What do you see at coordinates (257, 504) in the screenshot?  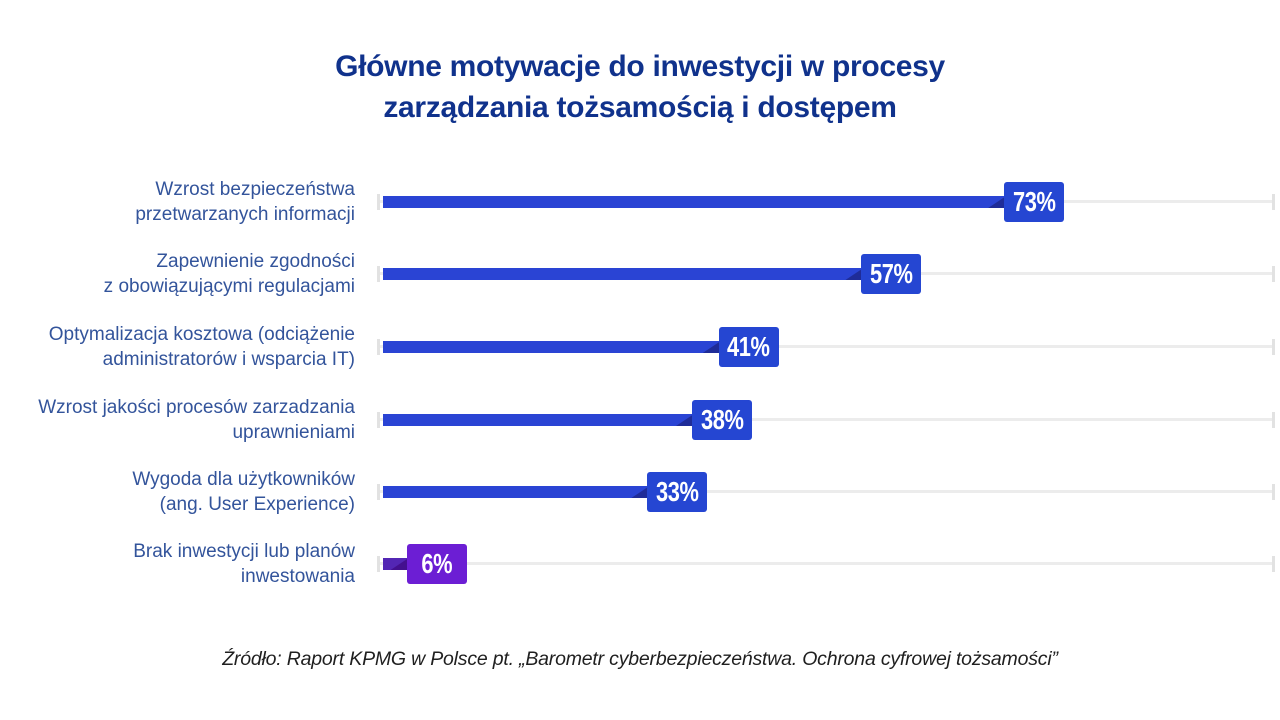 I see `category-label-line: (ang. User Experience)` at bounding box center [257, 504].